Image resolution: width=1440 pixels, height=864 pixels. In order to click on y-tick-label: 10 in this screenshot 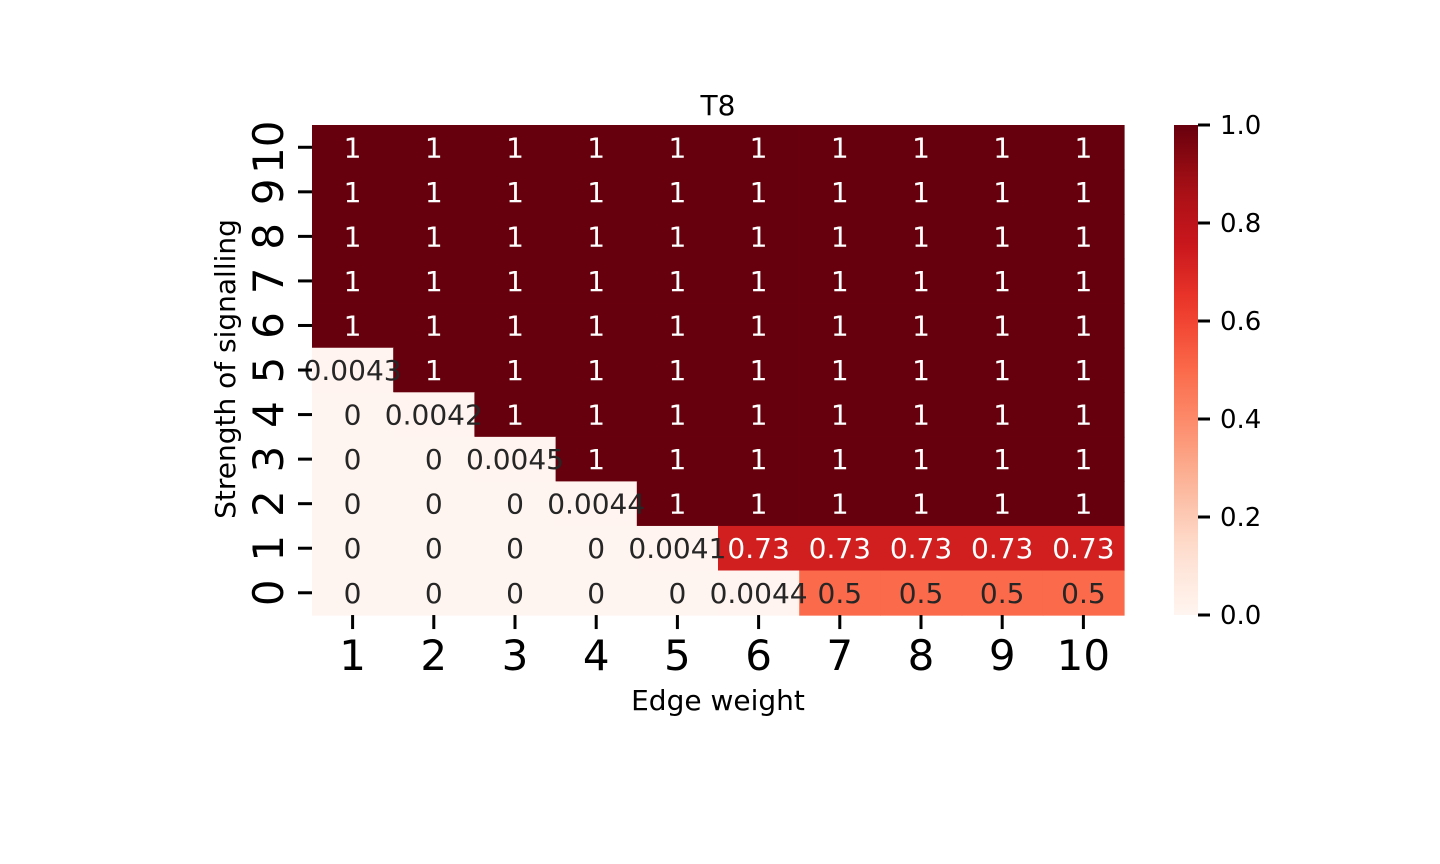, I will do `click(268, 147)`.